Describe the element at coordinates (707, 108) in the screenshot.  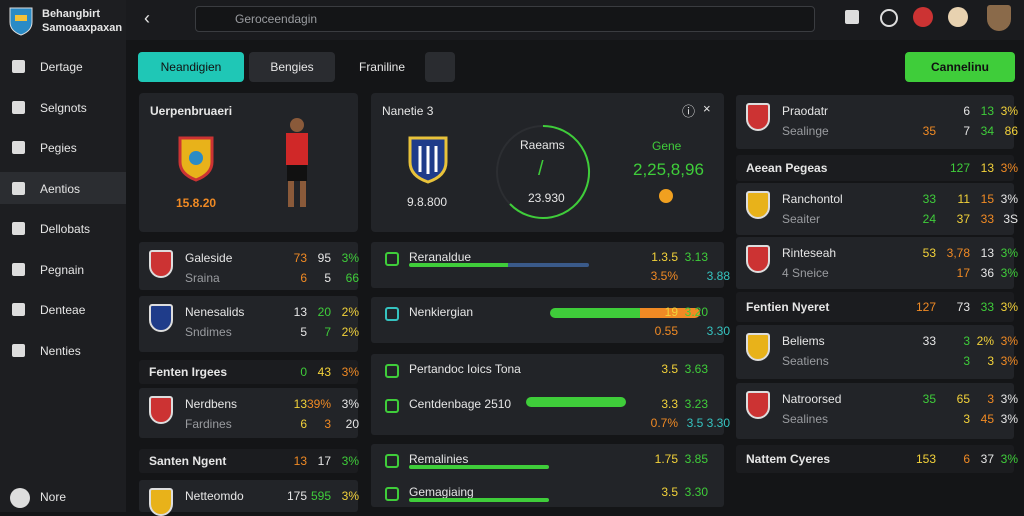
I see `close-button: ×` at that location.